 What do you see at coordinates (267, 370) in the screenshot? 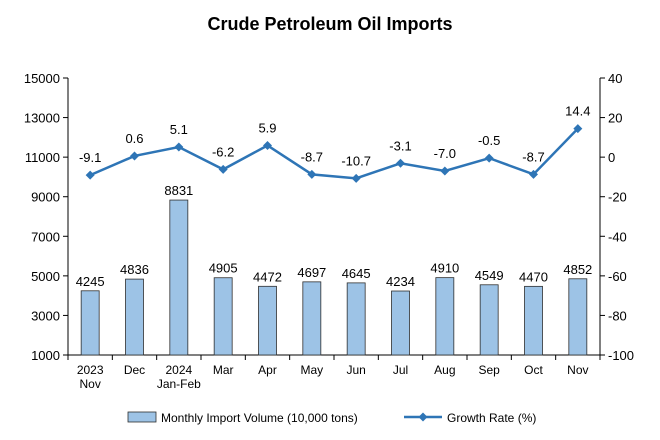
I see `x-tick-label: Apr` at bounding box center [267, 370].